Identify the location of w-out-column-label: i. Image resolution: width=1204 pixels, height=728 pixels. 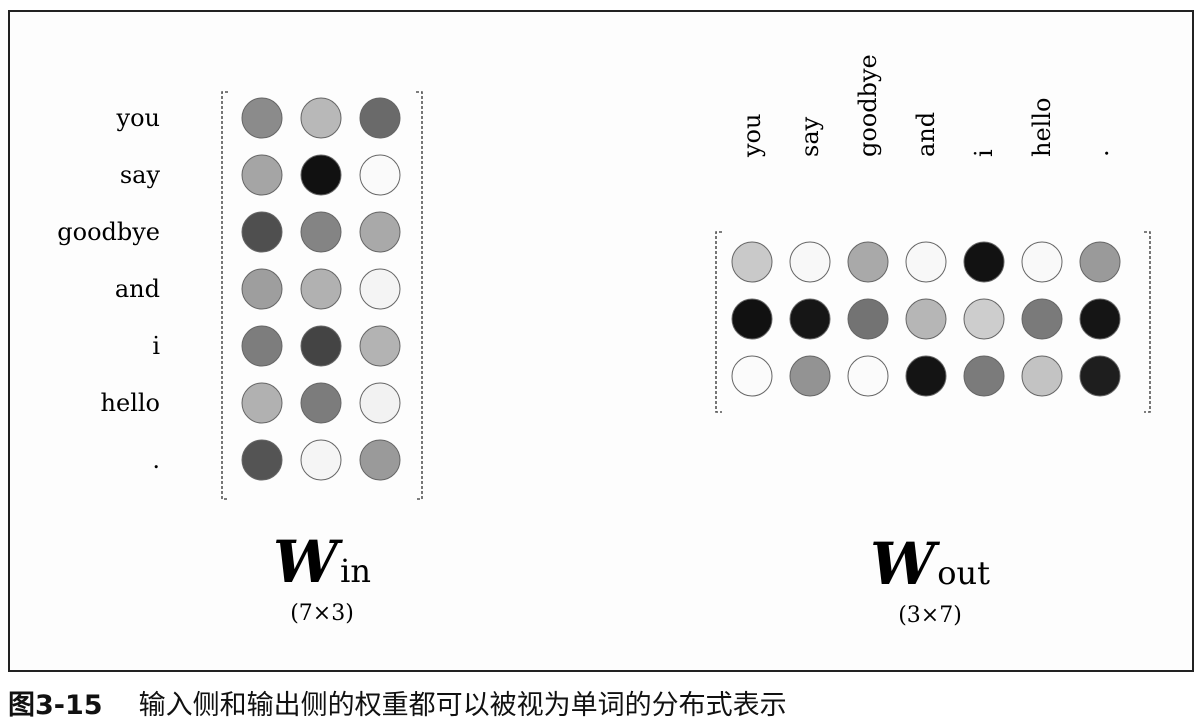
(984, 153).